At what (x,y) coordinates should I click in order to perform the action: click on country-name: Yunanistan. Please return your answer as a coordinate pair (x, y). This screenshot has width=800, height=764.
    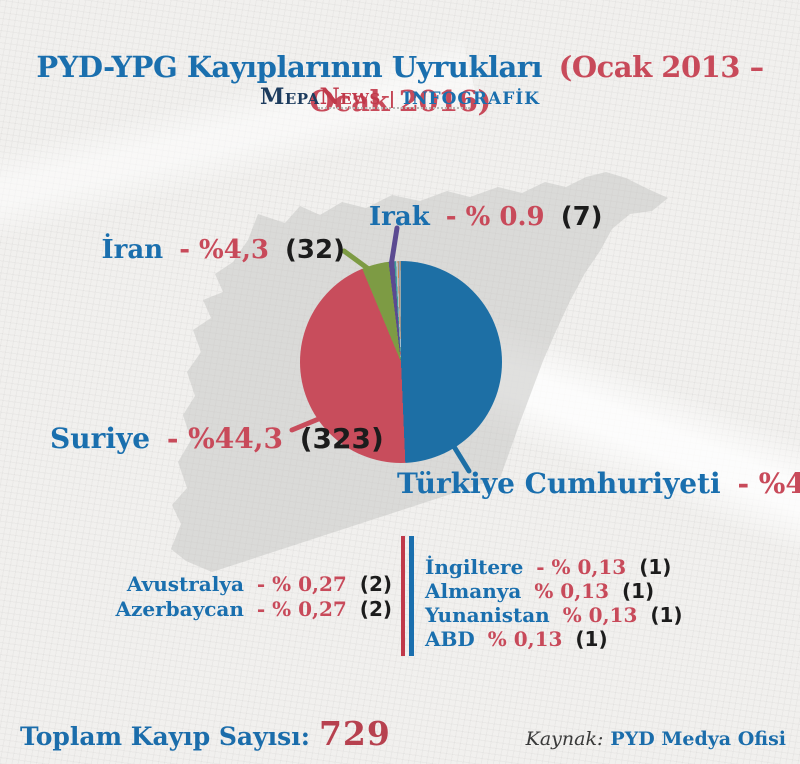
    Looking at the image, I should click on (487, 615).